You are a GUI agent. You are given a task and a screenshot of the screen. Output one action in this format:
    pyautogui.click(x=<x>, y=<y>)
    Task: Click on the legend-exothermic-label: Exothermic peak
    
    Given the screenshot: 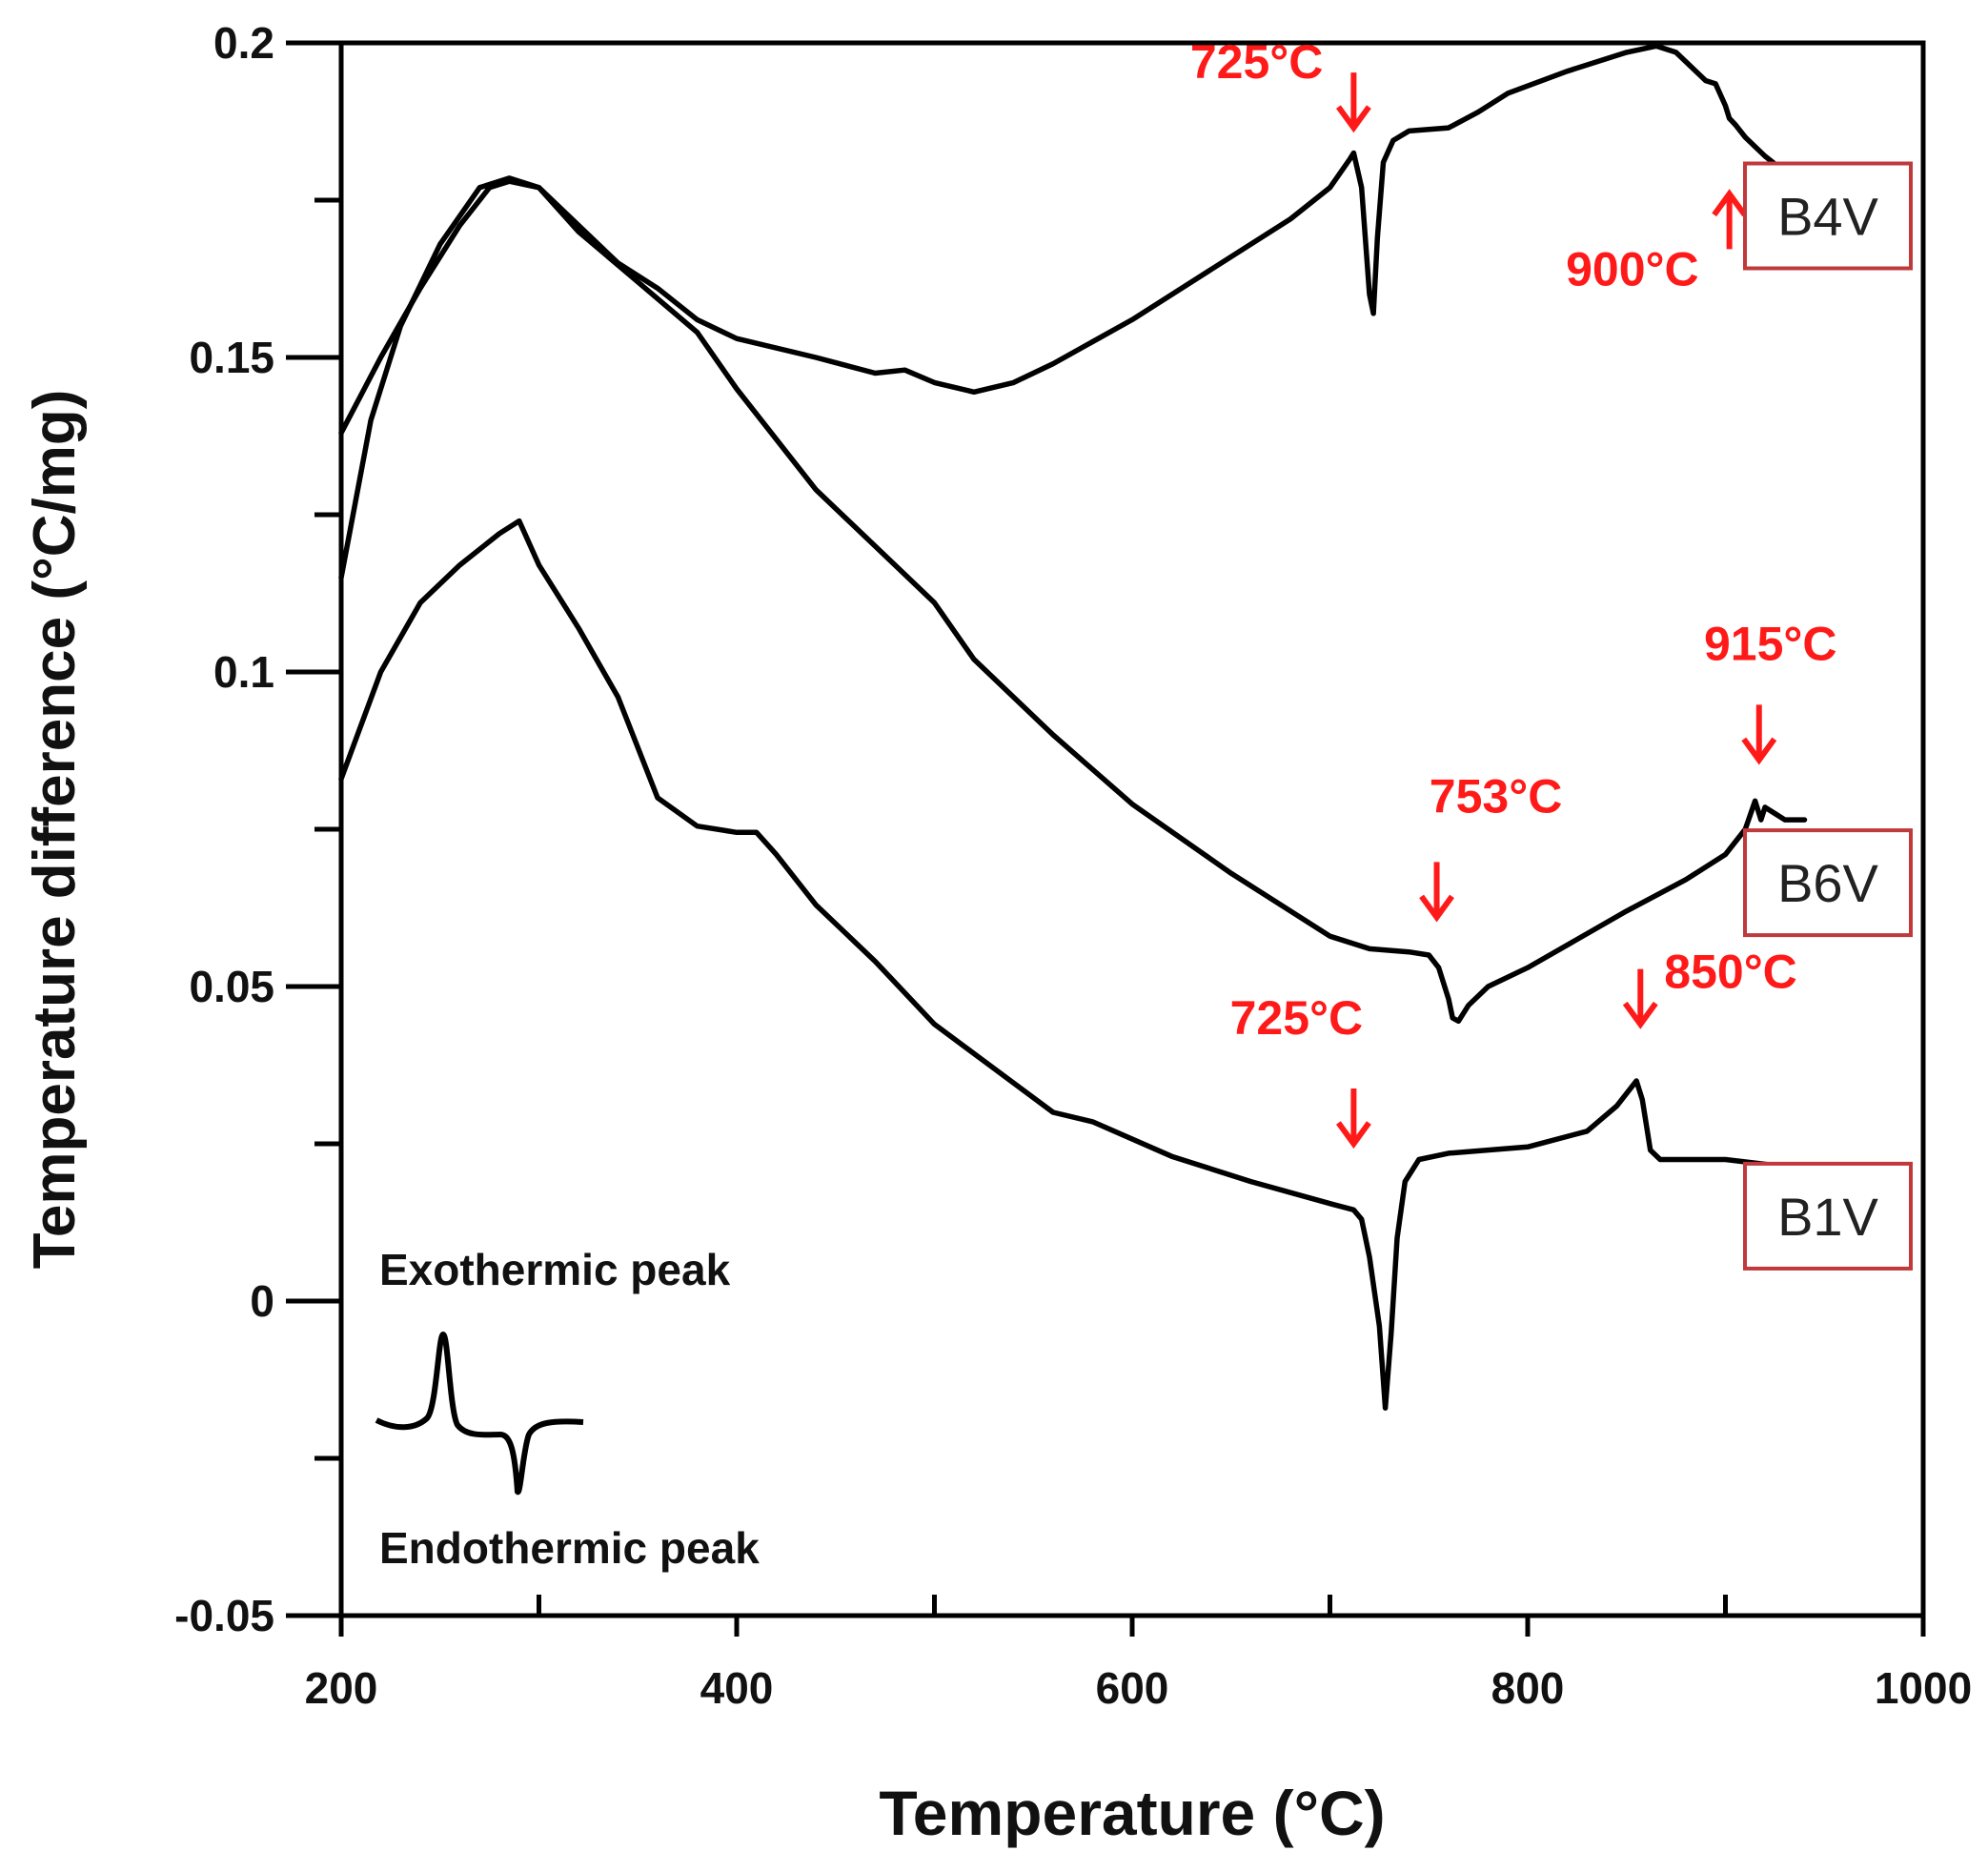 What is the action you would take?
    pyautogui.click(x=555, y=1269)
    